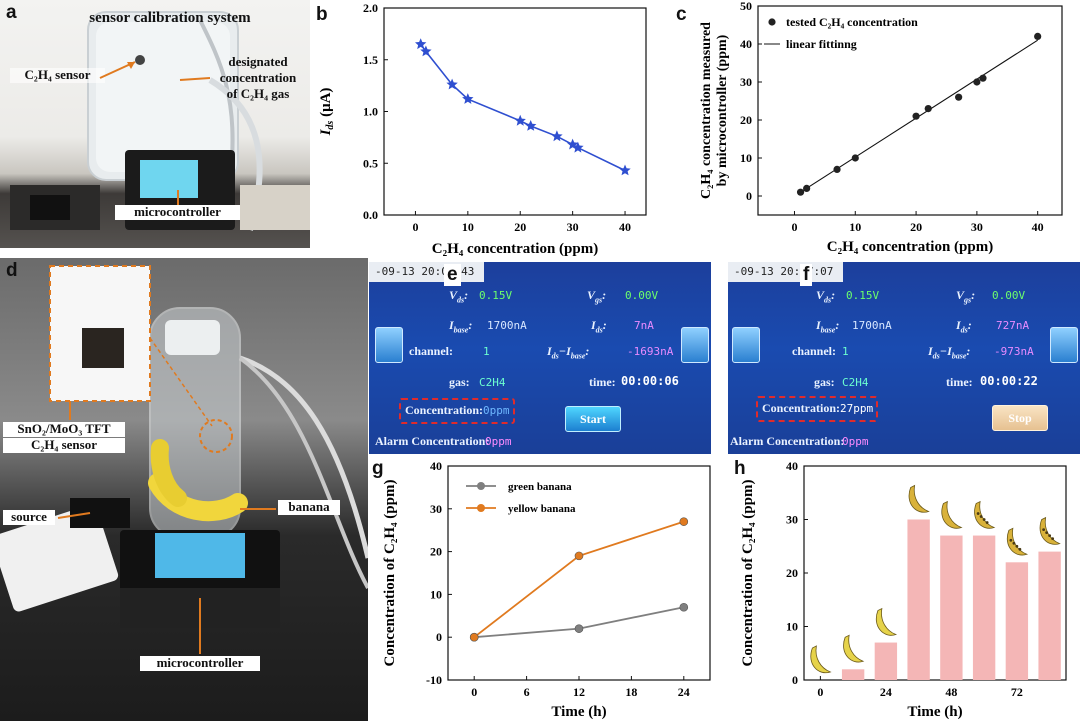 Image resolution: width=1080 pixels, height=721 pixels. I want to click on sensor-annotation-line1: SnO₂/MoO₃ TFT, so click(64, 429).